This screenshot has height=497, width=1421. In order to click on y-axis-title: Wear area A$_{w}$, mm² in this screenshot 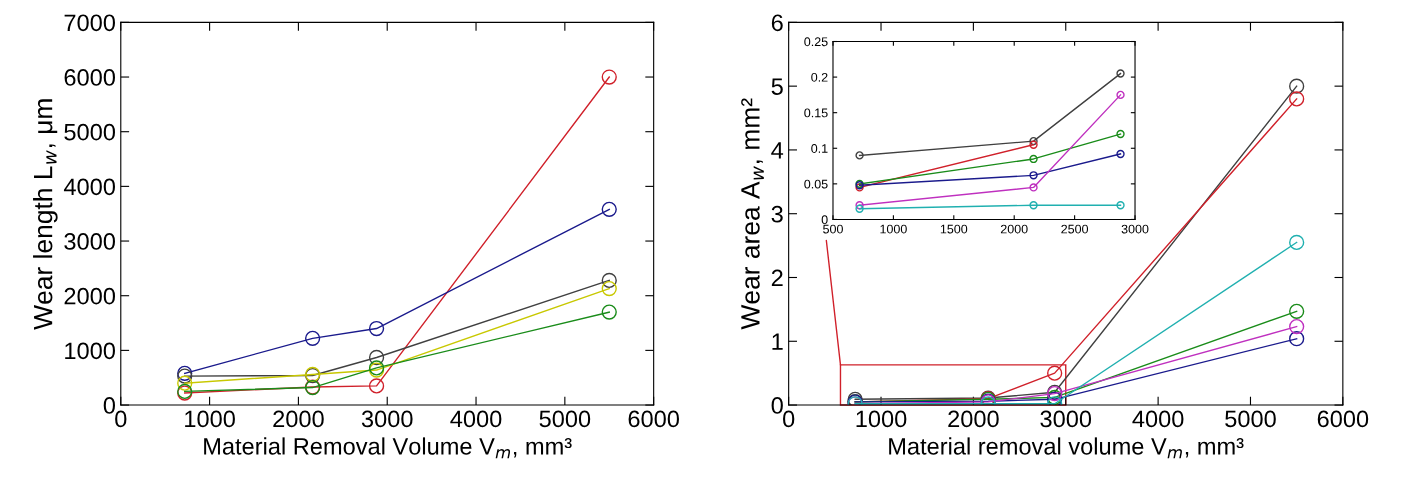, I will do `click(752, 214)`.